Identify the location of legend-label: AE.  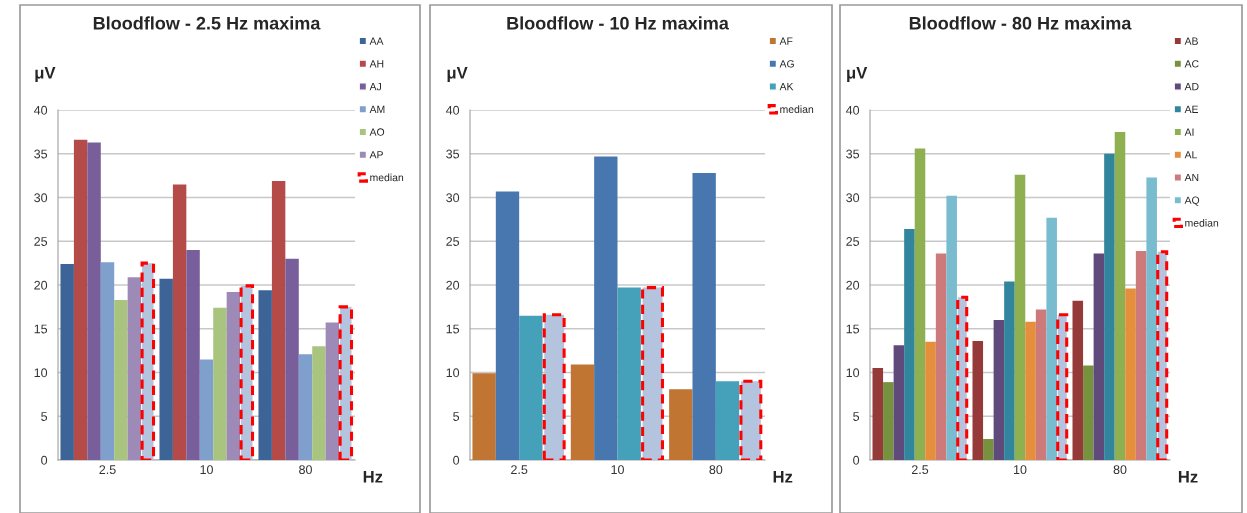
(1191, 109).